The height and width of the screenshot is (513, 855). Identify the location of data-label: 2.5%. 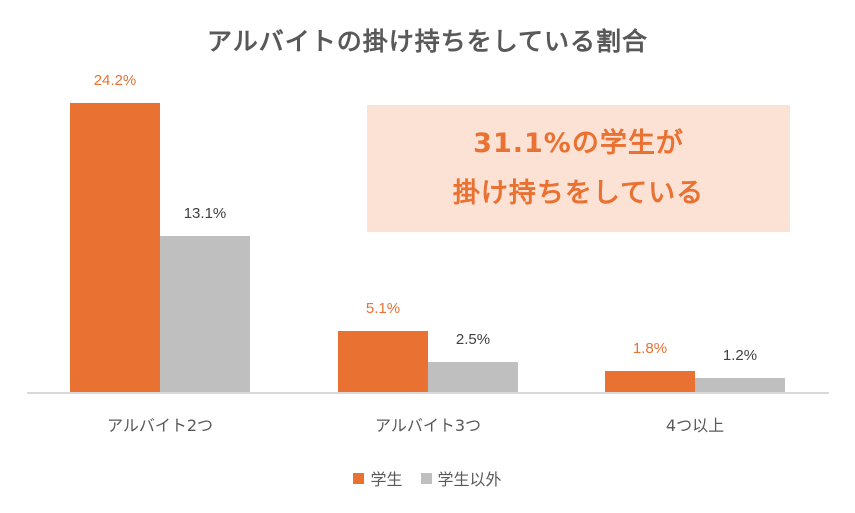
(473, 339).